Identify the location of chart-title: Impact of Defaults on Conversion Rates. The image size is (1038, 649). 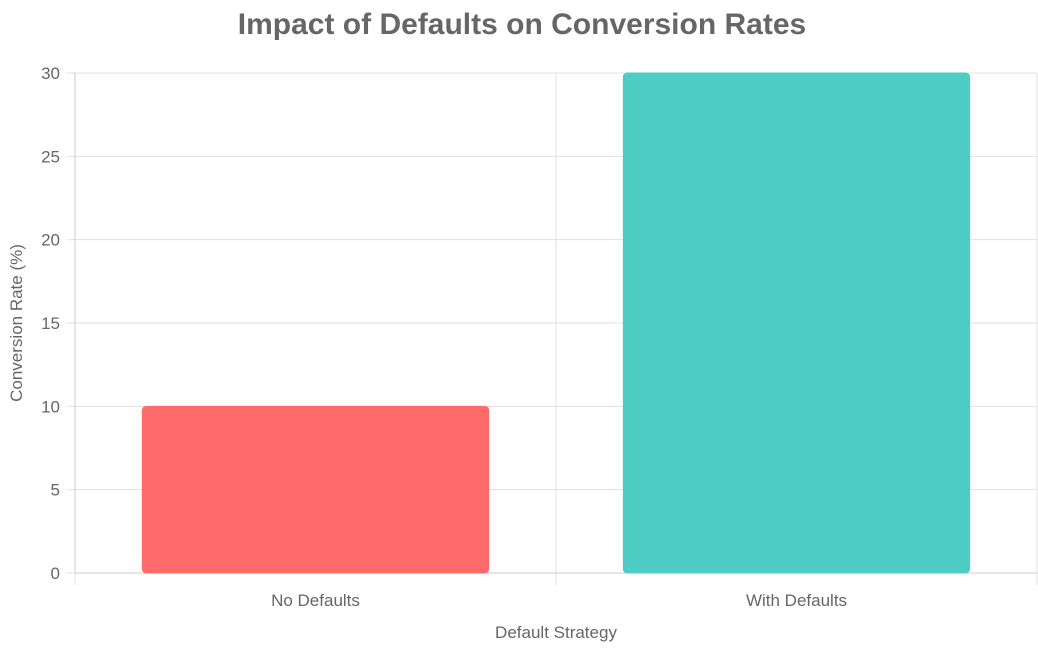
(522, 24).